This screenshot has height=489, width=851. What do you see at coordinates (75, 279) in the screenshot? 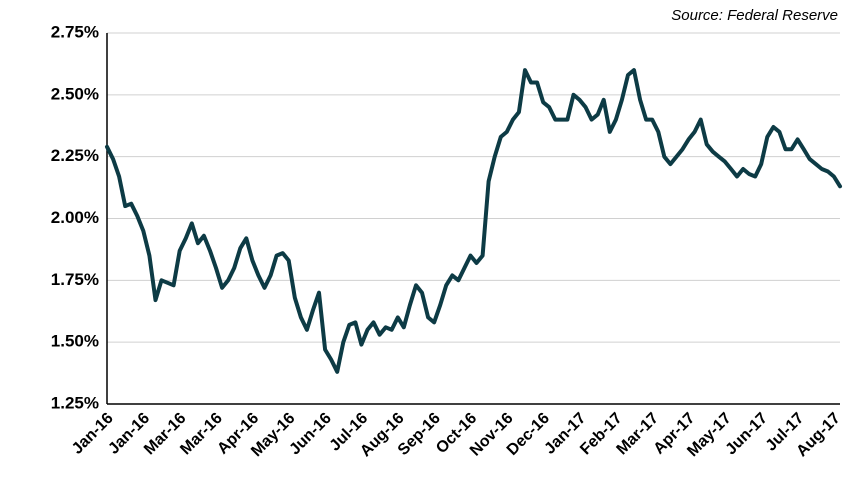
I see `y-tick-label: 1.75%` at bounding box center [75, 279].